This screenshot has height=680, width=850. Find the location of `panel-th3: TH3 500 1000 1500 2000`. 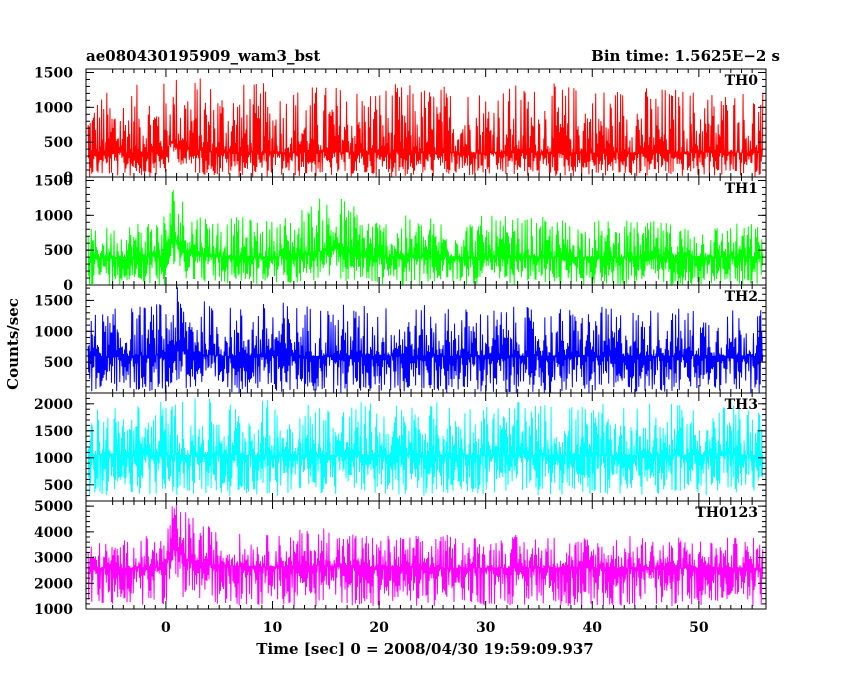

panel-th3: TH3 500 1000 1500 2000 is located at coordinates (400, 447).